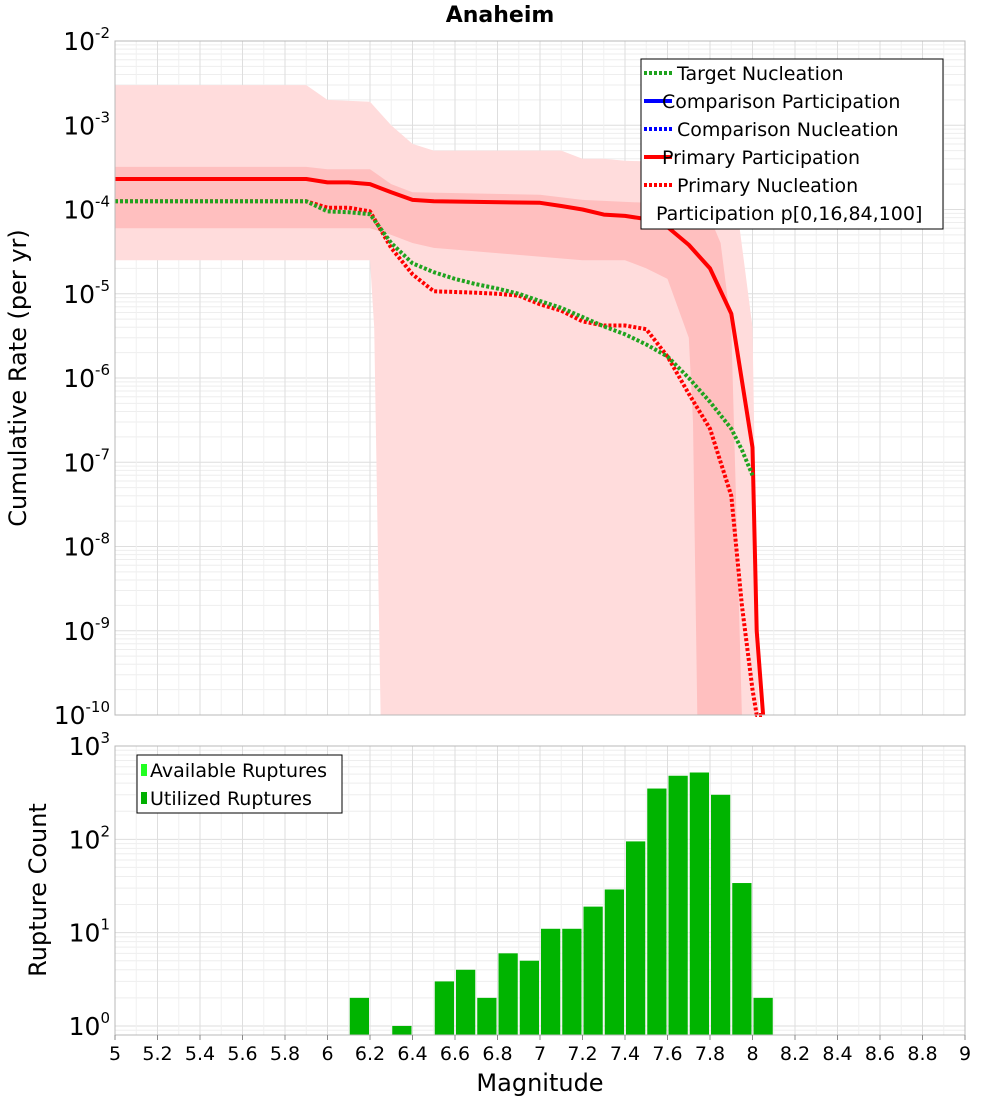  Describe the element at coordinates (667, 1054) in the screenshot. I see `x-tick-label: 7.6` at that location.